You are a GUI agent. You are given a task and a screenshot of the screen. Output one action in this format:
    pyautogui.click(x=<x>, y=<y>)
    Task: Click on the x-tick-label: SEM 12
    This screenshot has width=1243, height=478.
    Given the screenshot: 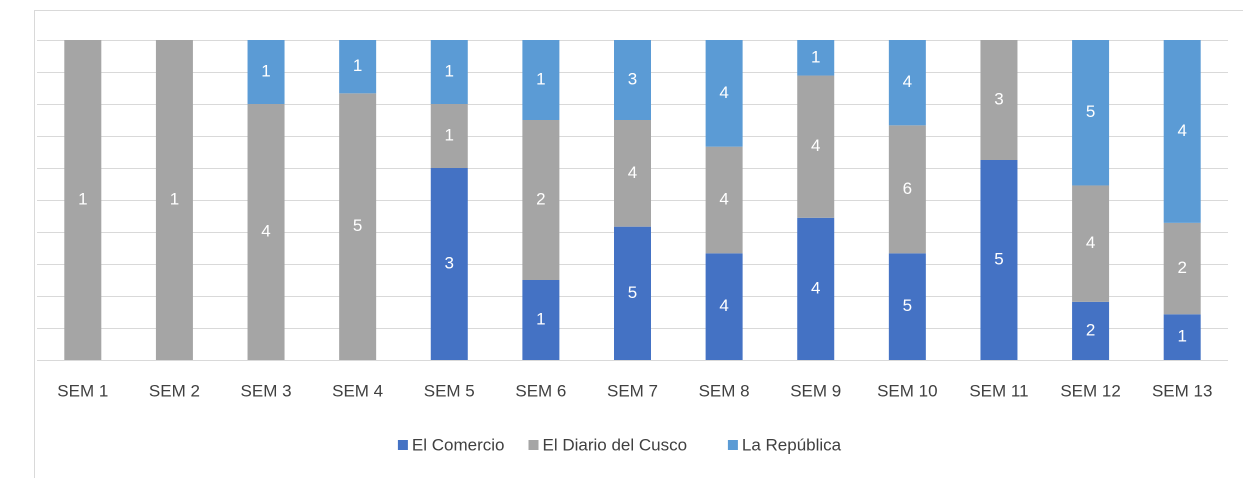 What is the action you would take?
    pyautogui.click(x=1090, y=390)
    